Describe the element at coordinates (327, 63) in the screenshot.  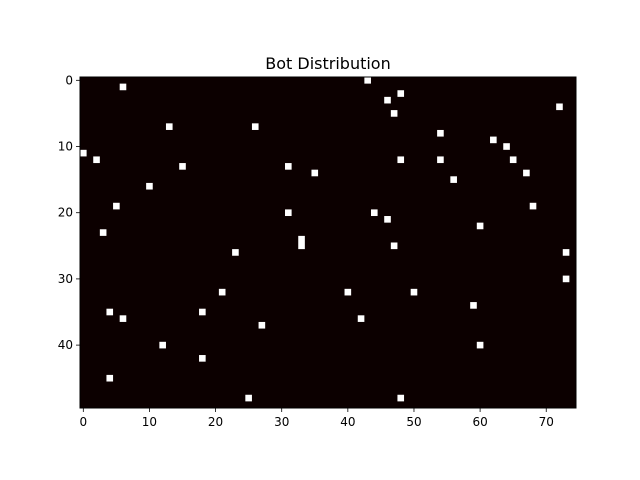
I see `chart-title: Bot Distribution` at that location.